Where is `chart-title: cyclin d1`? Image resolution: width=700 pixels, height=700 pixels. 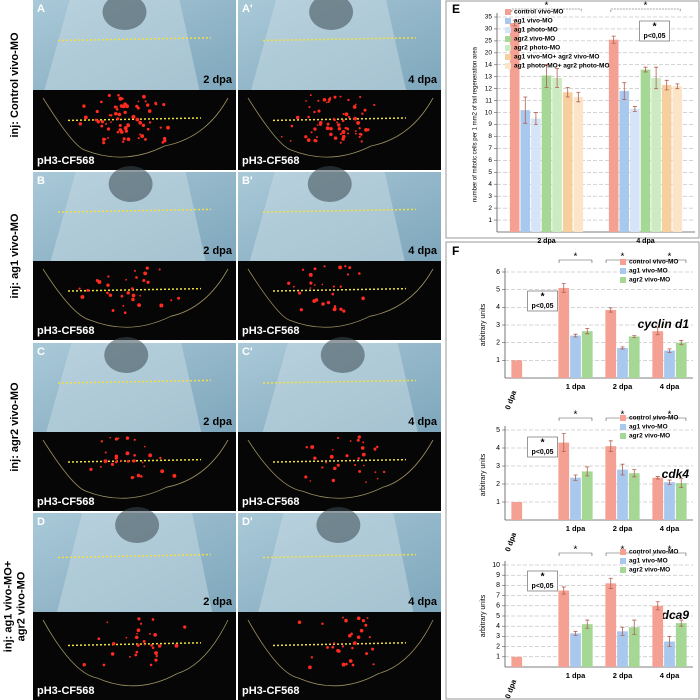
chart-title: cyclin d1 is located at coordinates (664, 324).